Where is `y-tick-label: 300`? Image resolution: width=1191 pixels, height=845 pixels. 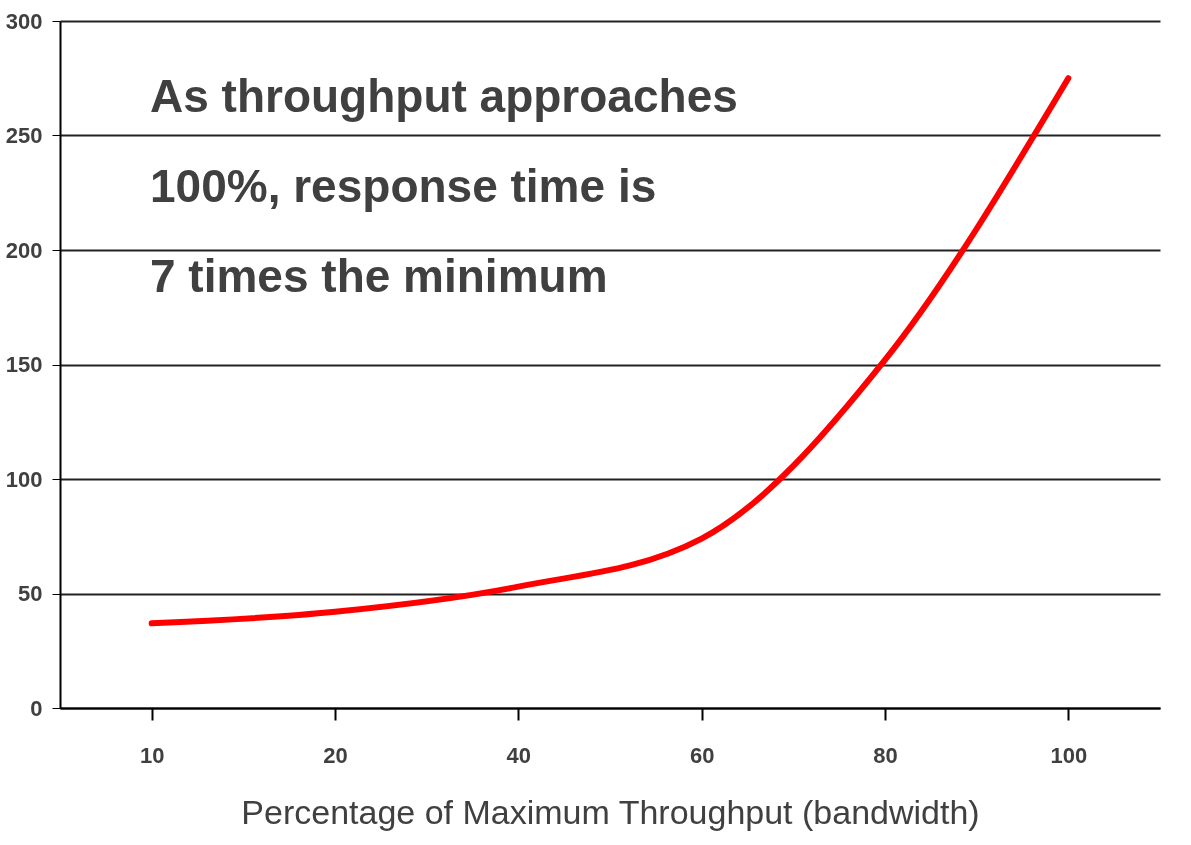 y-tick-label: 300 is located at coordinates (24, 21).